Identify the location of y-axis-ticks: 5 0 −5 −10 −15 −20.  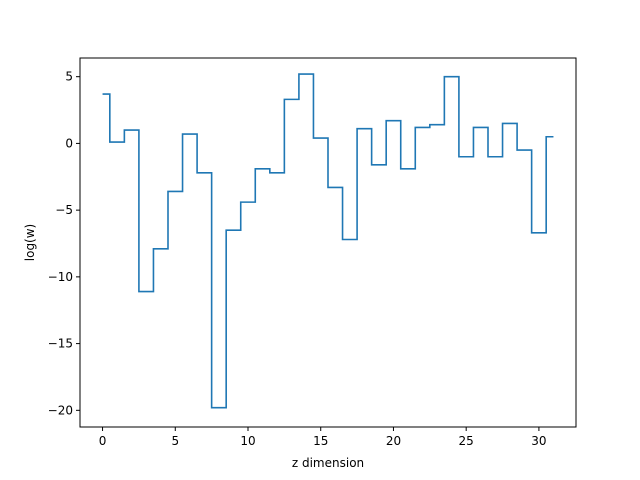
(64, 243).